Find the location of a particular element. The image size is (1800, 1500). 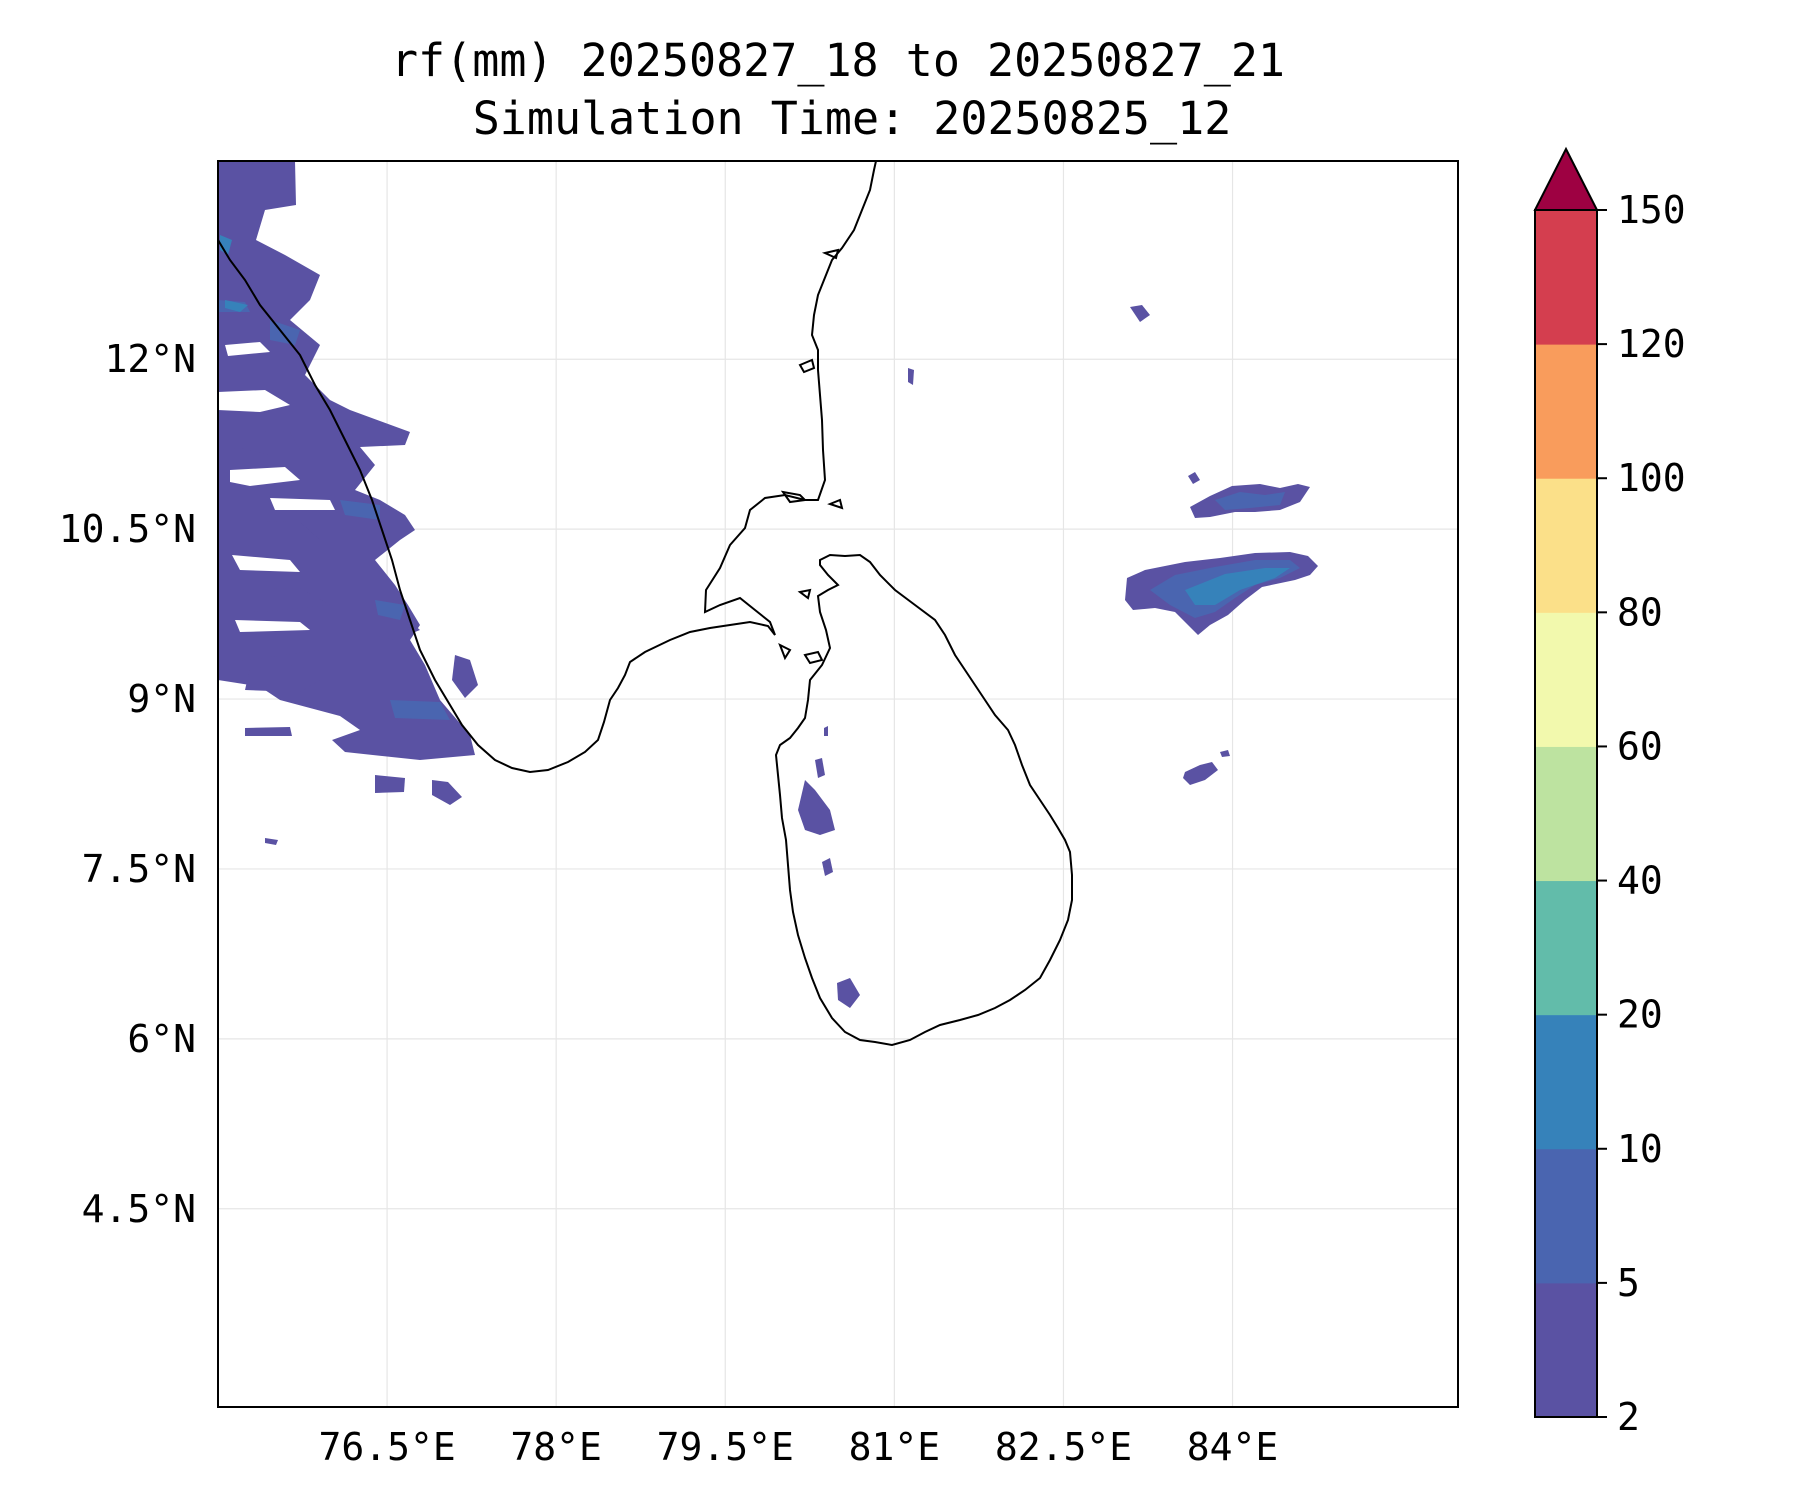

latitude-axis: 12°N 10.5°N 9°N 7.5°N 6°N 4.5°N is located at coordinates (127, 784).